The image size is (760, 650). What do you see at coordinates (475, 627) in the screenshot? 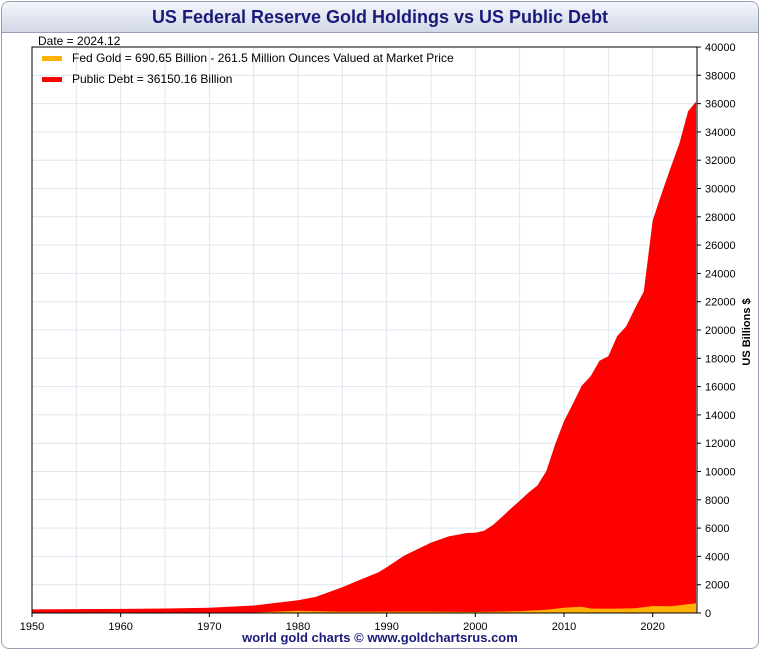
I see `x-tick-label: 2000` at bounding box center [475, 627].